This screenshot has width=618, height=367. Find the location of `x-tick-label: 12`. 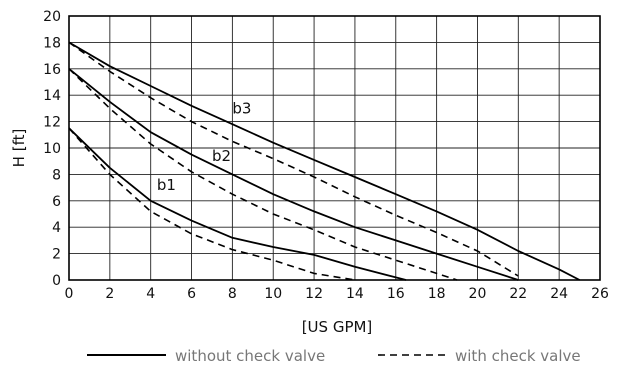

x-tick-label: 12 is located at coordinates (314, 294).